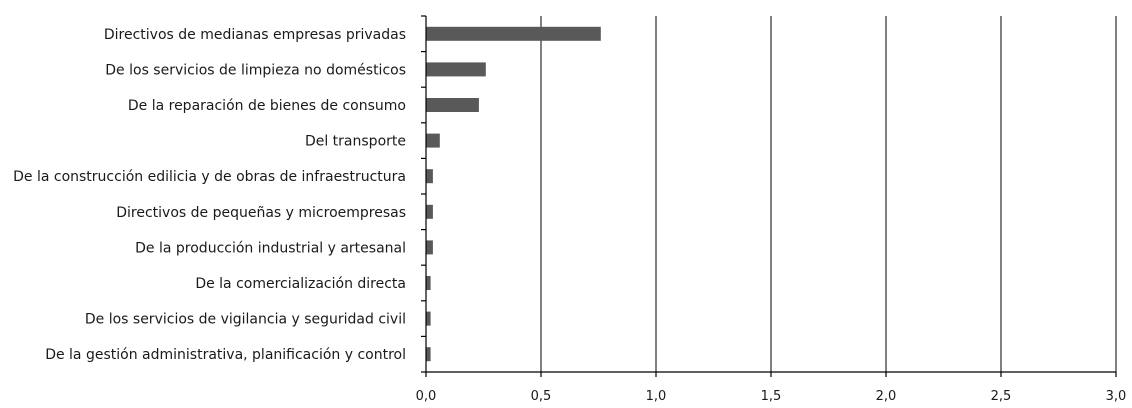 The height and width of the screenshot is (408, 1132). I want to click on x-tick-label-4: 2,0, so click(886, 396).